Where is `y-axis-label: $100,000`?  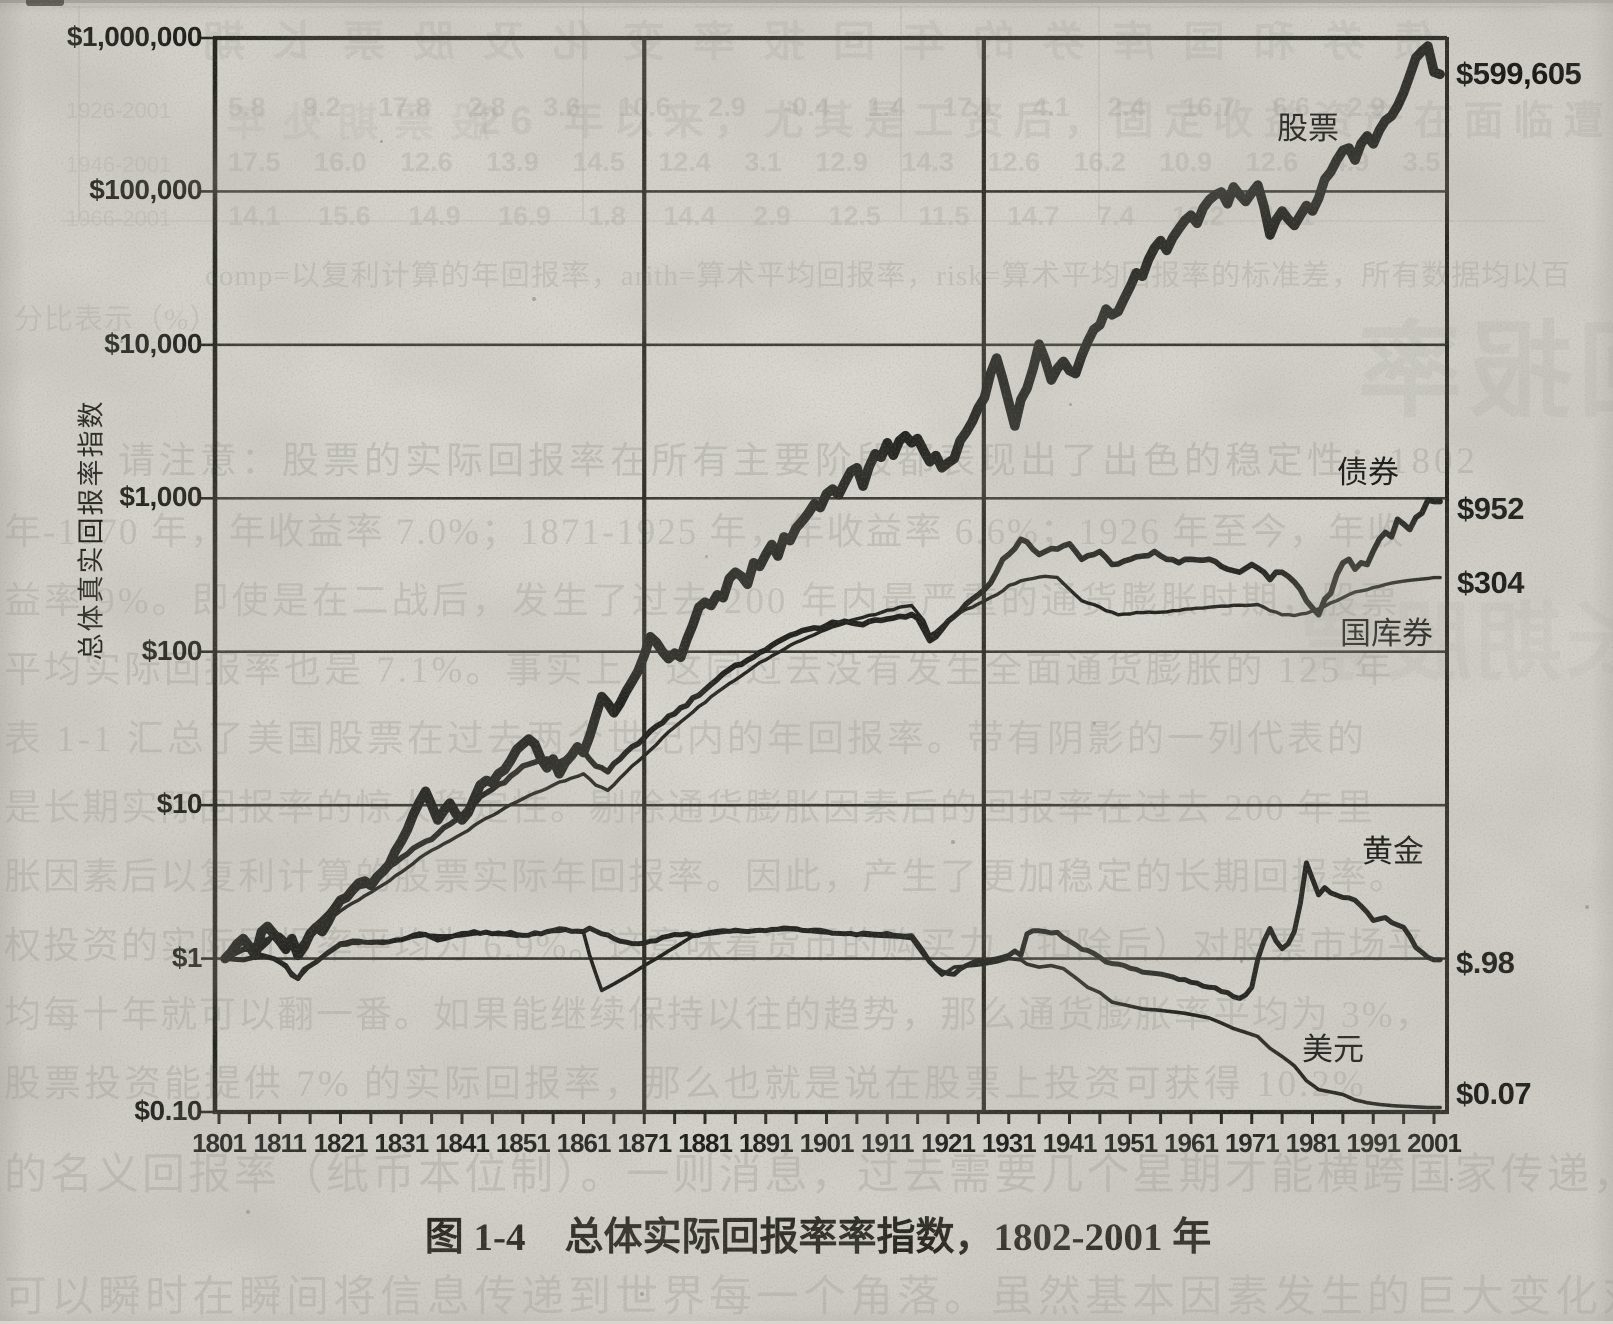
y-axis-label: $100,000 is located at coordinates (145, 190).